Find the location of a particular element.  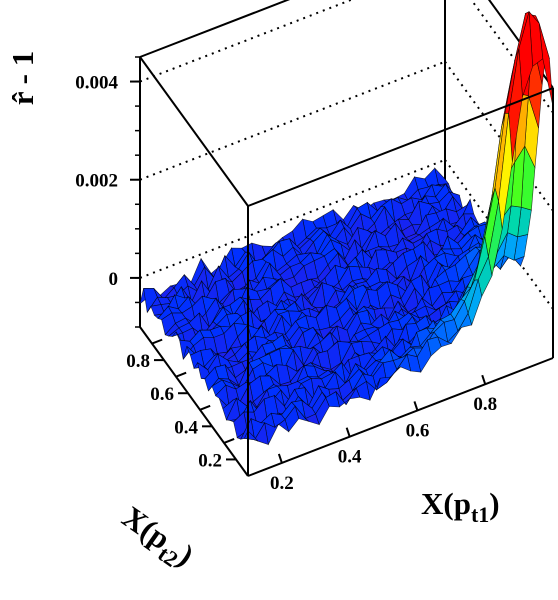

x-tick-label: 0.8 is located at coordinates (485, 404).